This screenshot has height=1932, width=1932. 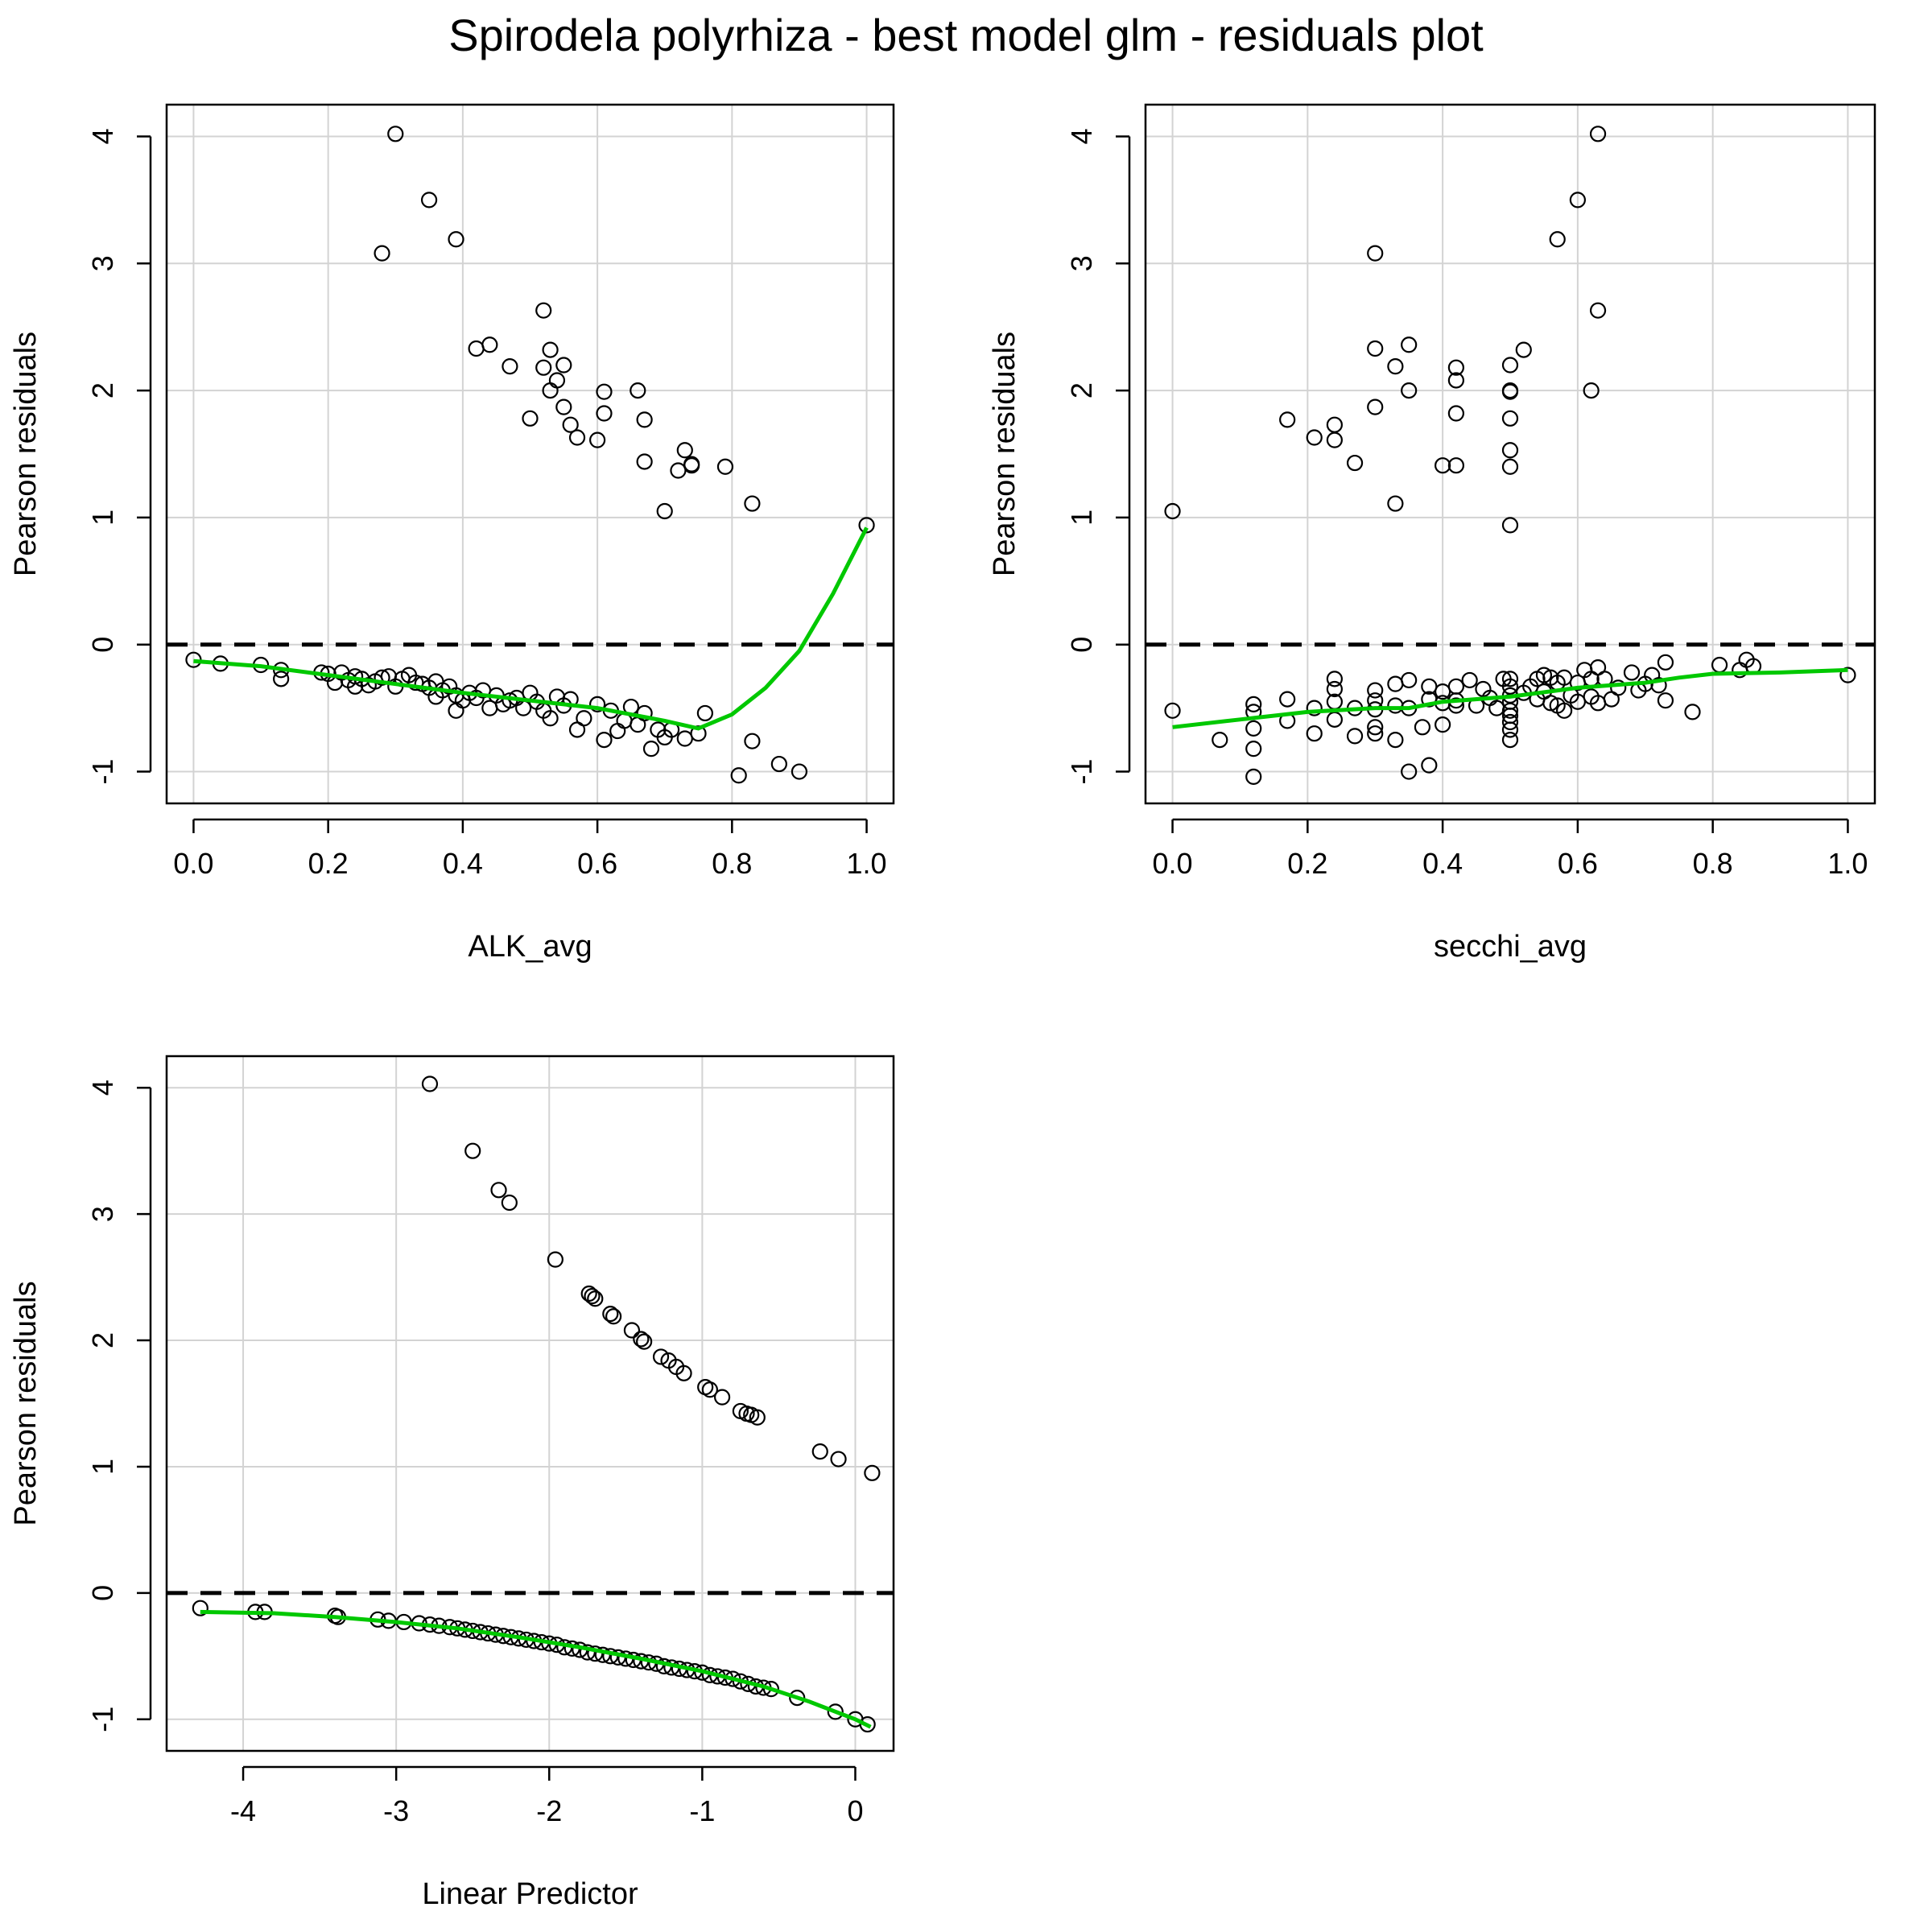 What do you see at coordinates (530, 454) in the screenshot?
I see `panel-1-frame` at bounding box center [530, 454].